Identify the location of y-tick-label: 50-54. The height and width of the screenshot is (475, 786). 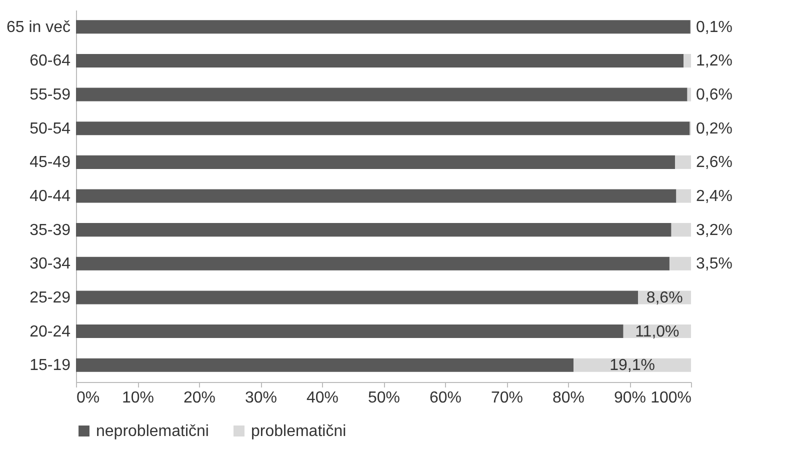
(50, 129).